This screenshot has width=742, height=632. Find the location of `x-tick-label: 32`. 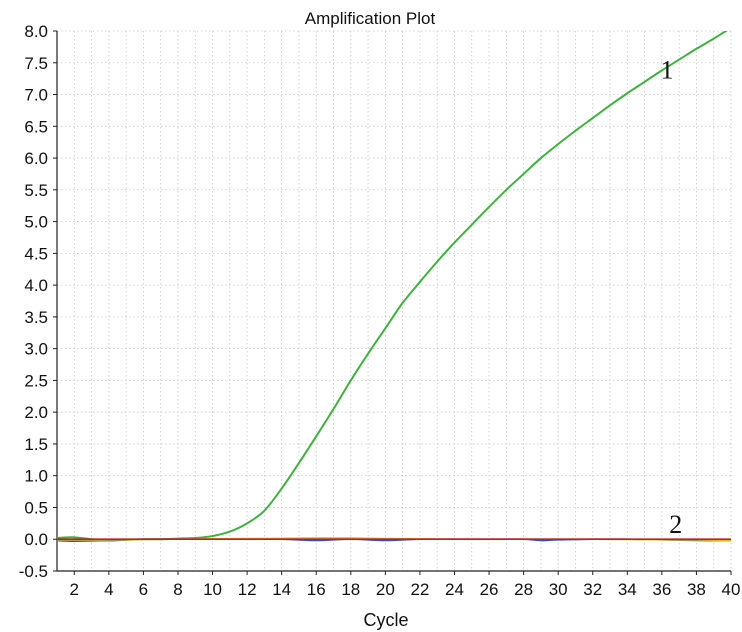

x-tick-label: 32 is located at coordinates (592, 589).